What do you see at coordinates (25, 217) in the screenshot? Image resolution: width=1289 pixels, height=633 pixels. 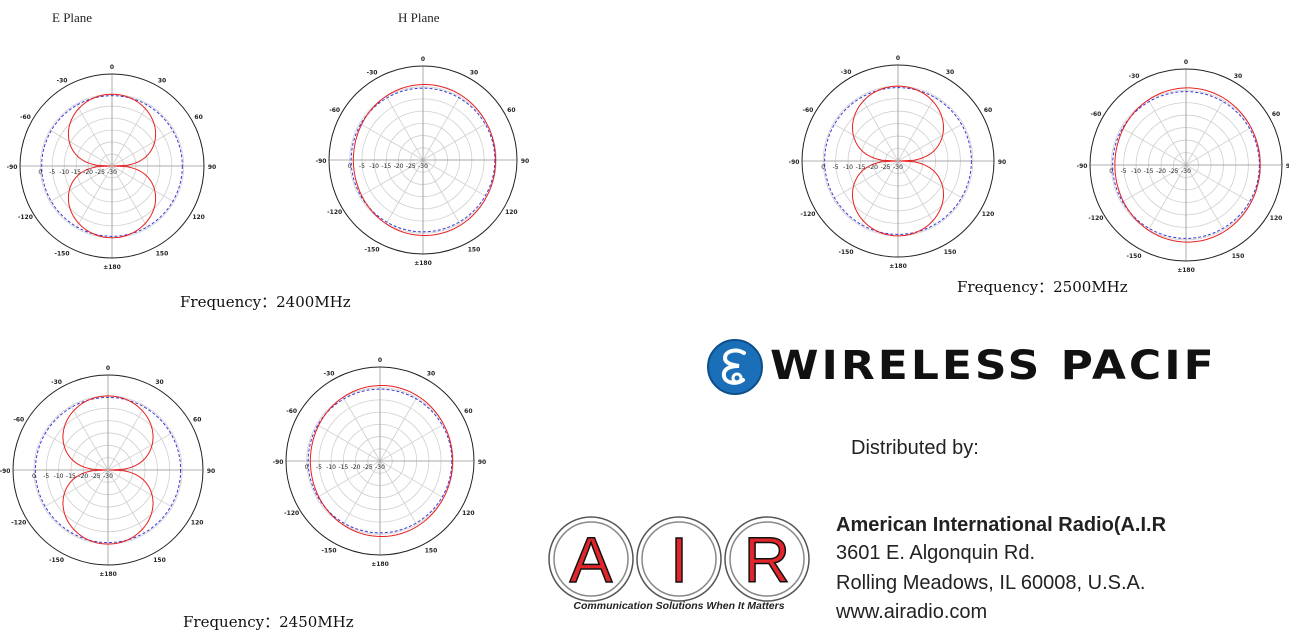 I see `angle-label: -120` at bounding box center [25, 217].